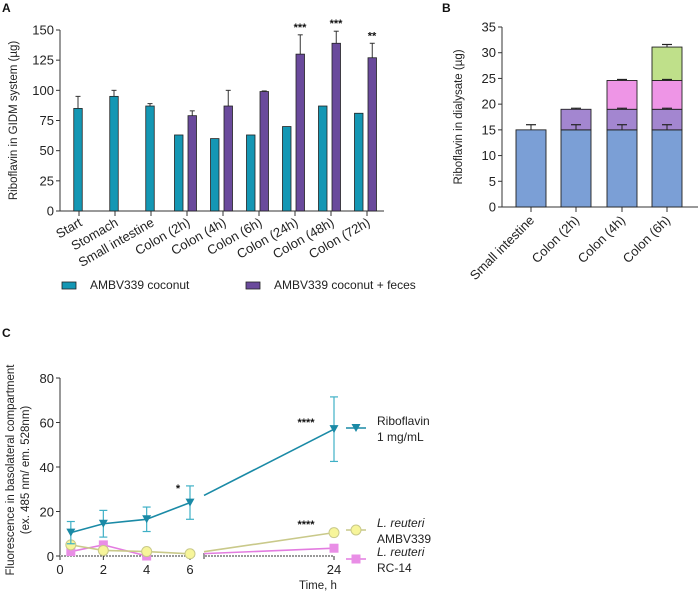 This screenshot has width=700, height=596. What do you see at coordinates (489, 155) in the screenshot?
I see `y-tick-label: 10` at bounding box center [489, 155].